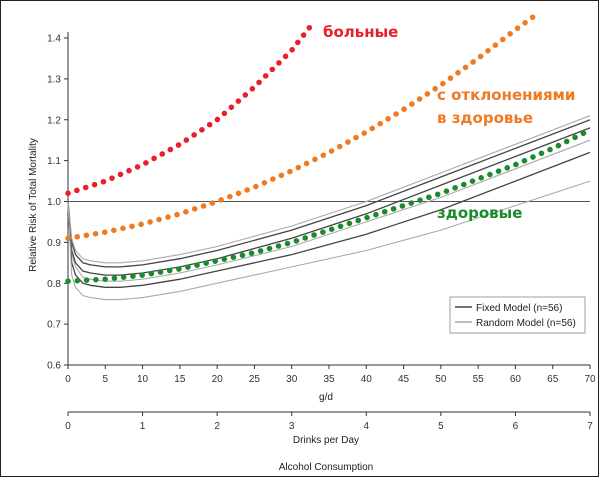 This screenshot has width=599, height=477. Describe the element at coordinates (404, 379) in the screenshot. I see `x-tick-label: 45` at that location.